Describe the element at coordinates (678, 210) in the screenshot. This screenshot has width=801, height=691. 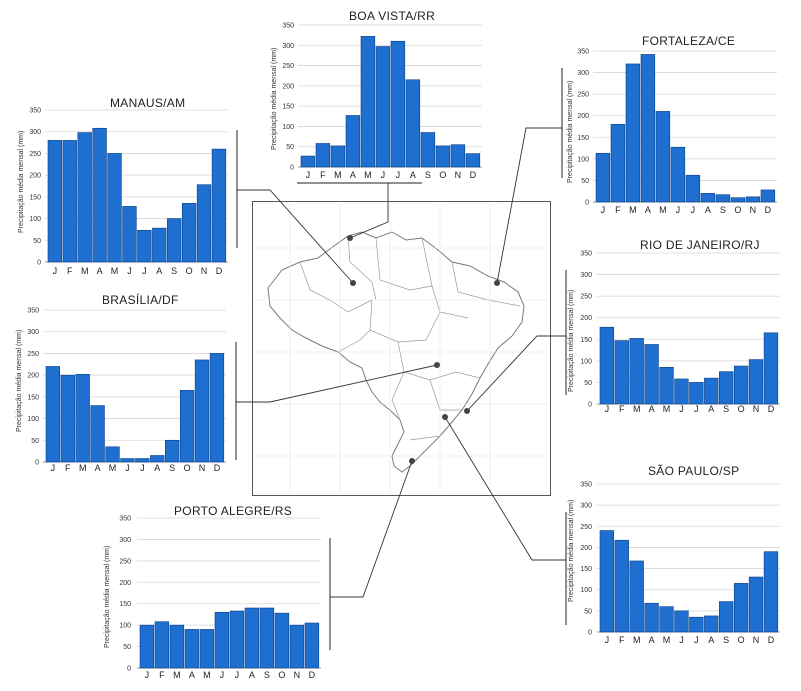
I see `month-label-fortaleza-5: J` at that location.